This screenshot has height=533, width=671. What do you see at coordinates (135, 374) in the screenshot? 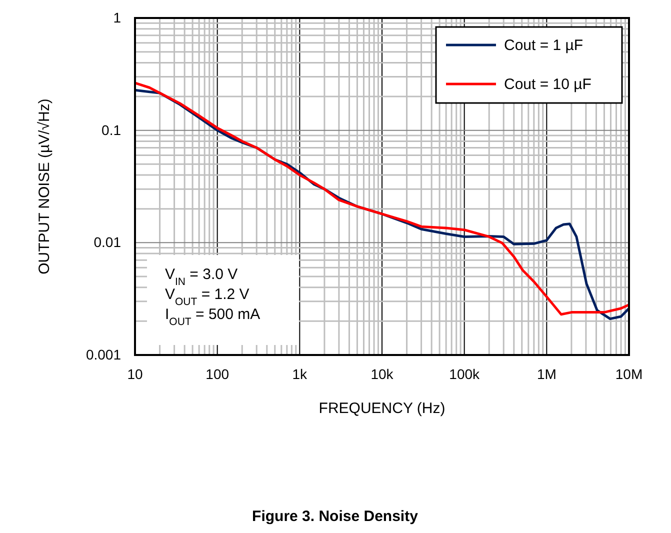
I see `x-tick-label: 10` at bounding box center [135, 374].